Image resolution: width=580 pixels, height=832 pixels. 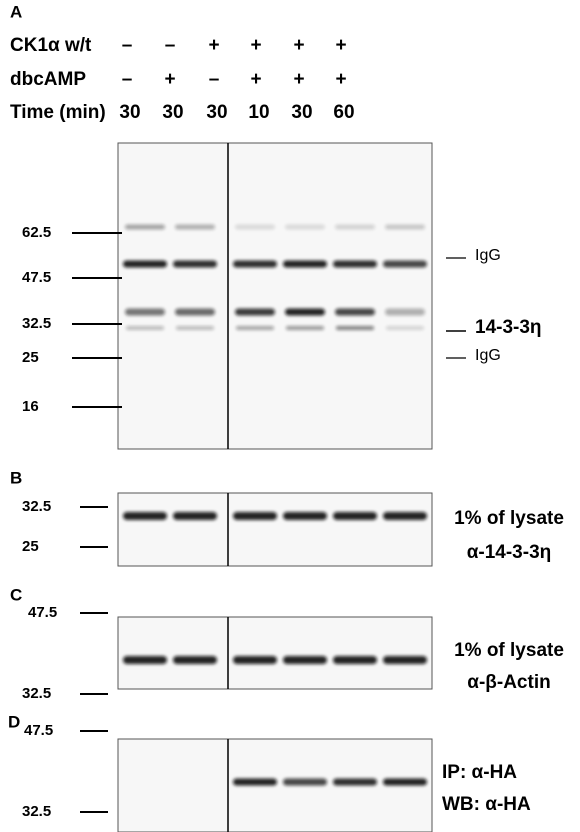 What do you see at coordinates (479, 772) in the screenshot?
I see `annotation: IP: α-HA` at bounding box center [479, 772].